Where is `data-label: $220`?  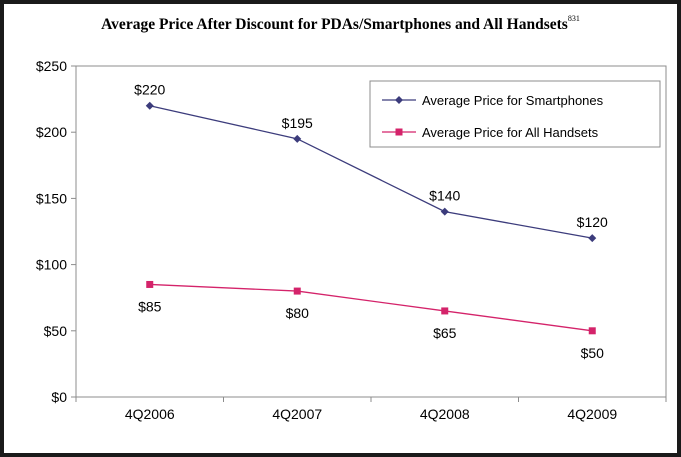 data-label: $220 is located at coordinates (149, 90).